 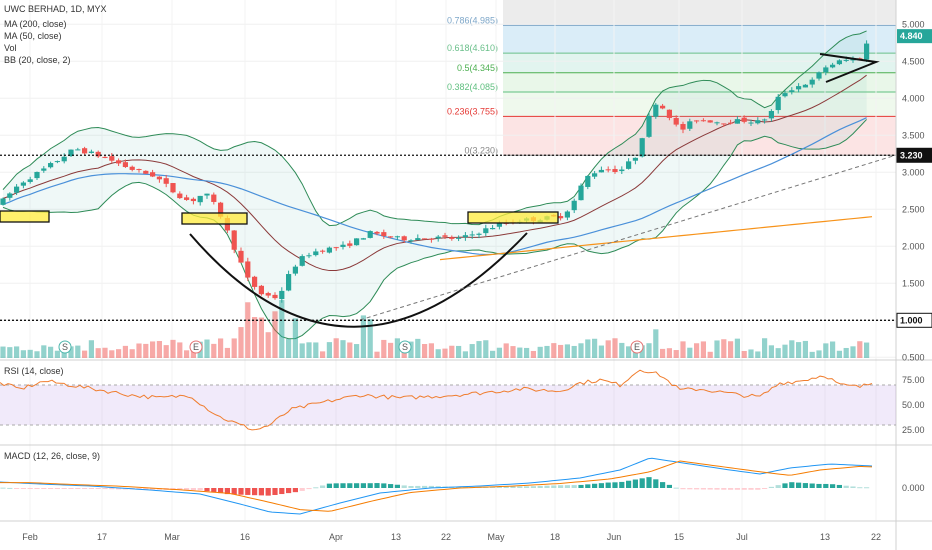 I want to click on event-marker-label: E, so click(x=637, y=347).